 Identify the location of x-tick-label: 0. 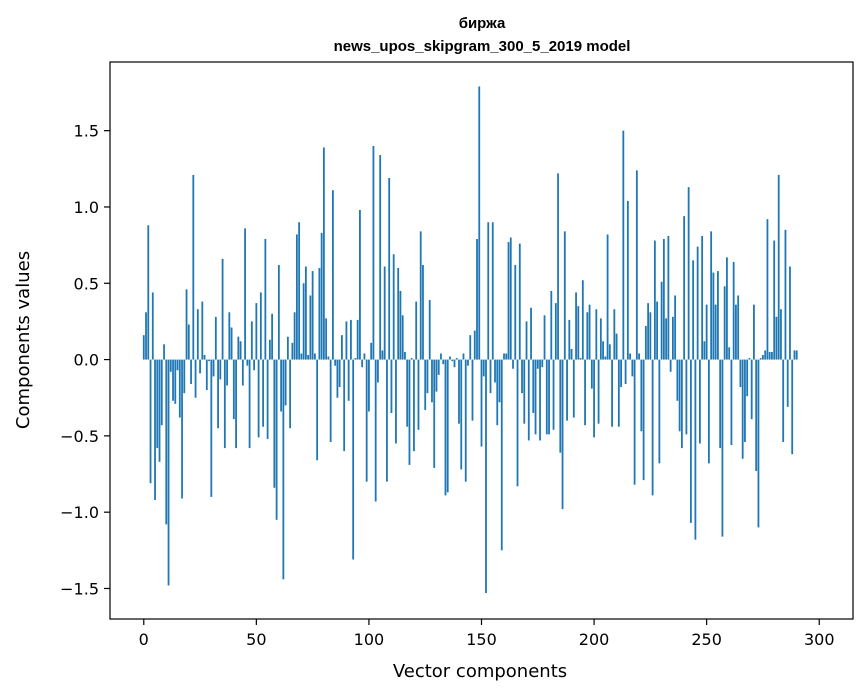
(144, 639).